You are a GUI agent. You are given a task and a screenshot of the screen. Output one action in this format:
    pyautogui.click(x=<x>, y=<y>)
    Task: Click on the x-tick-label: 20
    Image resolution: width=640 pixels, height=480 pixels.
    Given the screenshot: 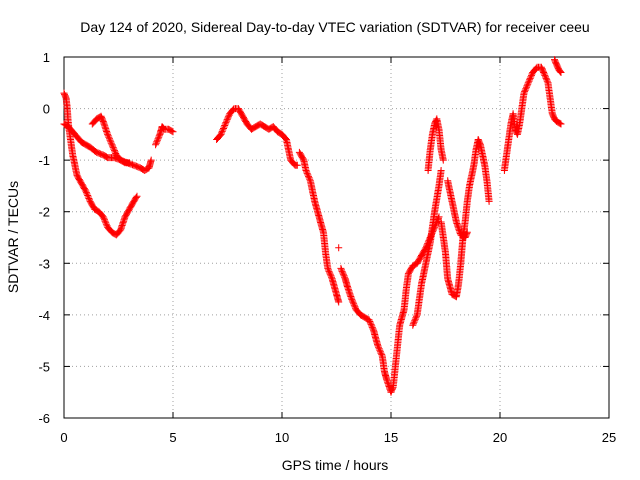 What is the action you would take?
    pyautogui.click(x=500, y=437)
    